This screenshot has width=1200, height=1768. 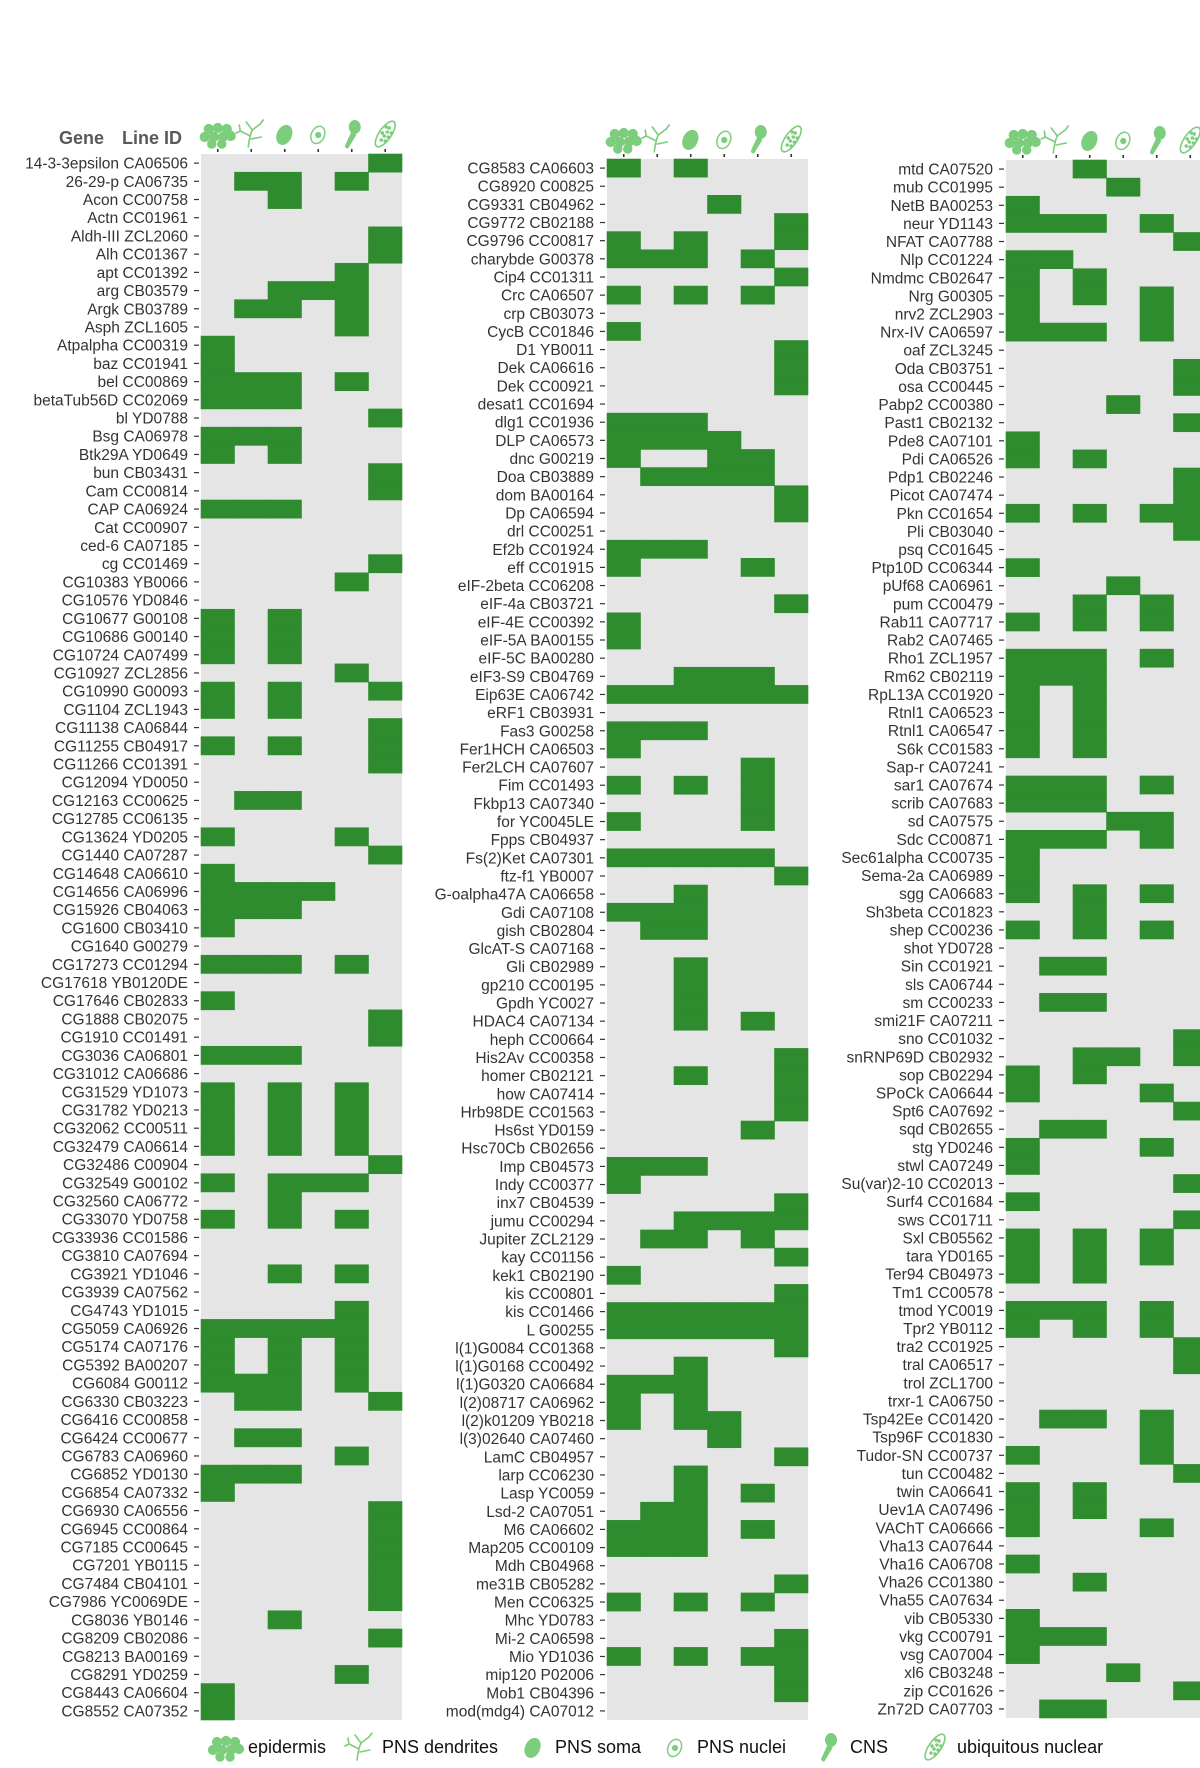 I want to click on gene-line-label: CG8552 CA07352, so click(x=124, y=1711).